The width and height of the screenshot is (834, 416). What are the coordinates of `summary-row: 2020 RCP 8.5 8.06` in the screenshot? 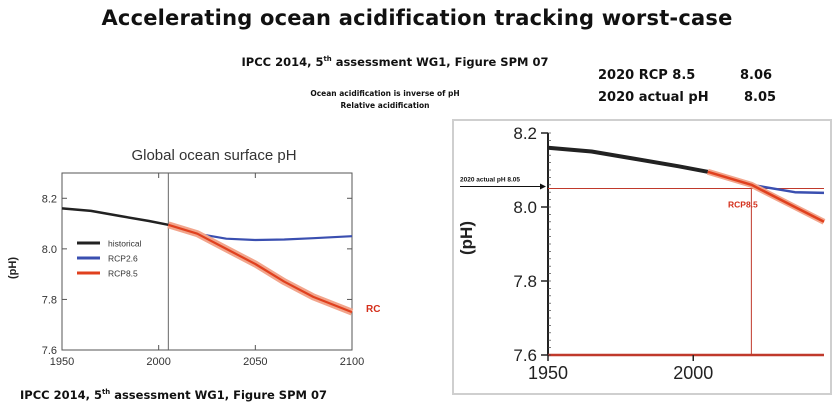 It's located at (716, 79).